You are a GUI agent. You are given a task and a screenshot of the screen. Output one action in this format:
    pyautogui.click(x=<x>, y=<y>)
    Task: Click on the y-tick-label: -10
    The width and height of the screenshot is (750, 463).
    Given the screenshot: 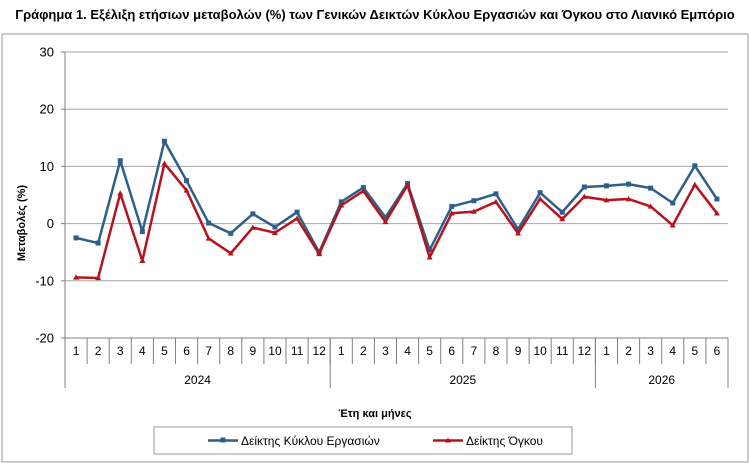 What is the action you would take?
    pyautogui.click(x=44, y=280)
    